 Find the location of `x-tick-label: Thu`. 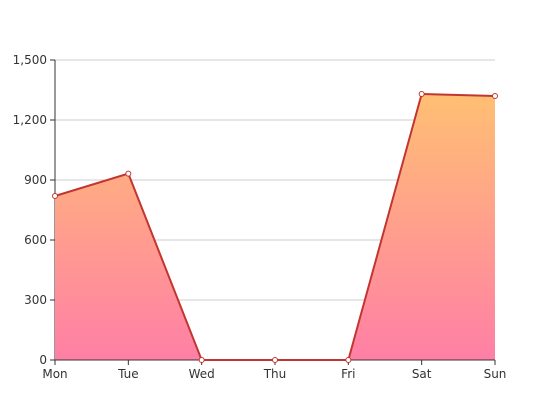

x-tick-label: Thu is located at coordinates (275, 374).